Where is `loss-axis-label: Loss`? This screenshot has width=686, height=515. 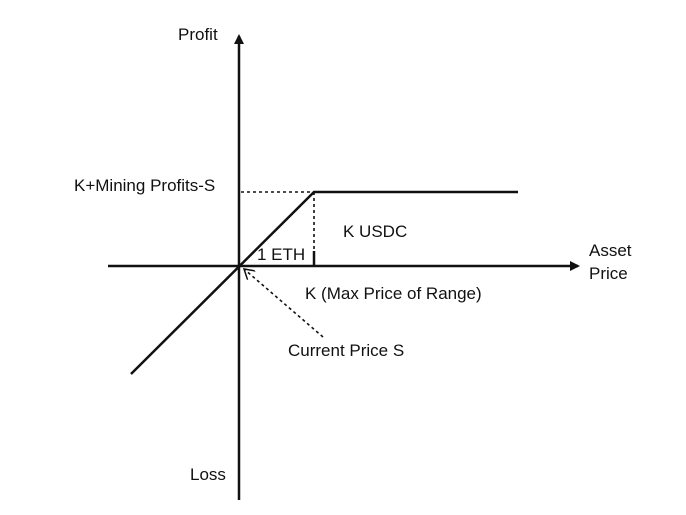 loss-axis-label: Loss is located at coordinates (208, 474).